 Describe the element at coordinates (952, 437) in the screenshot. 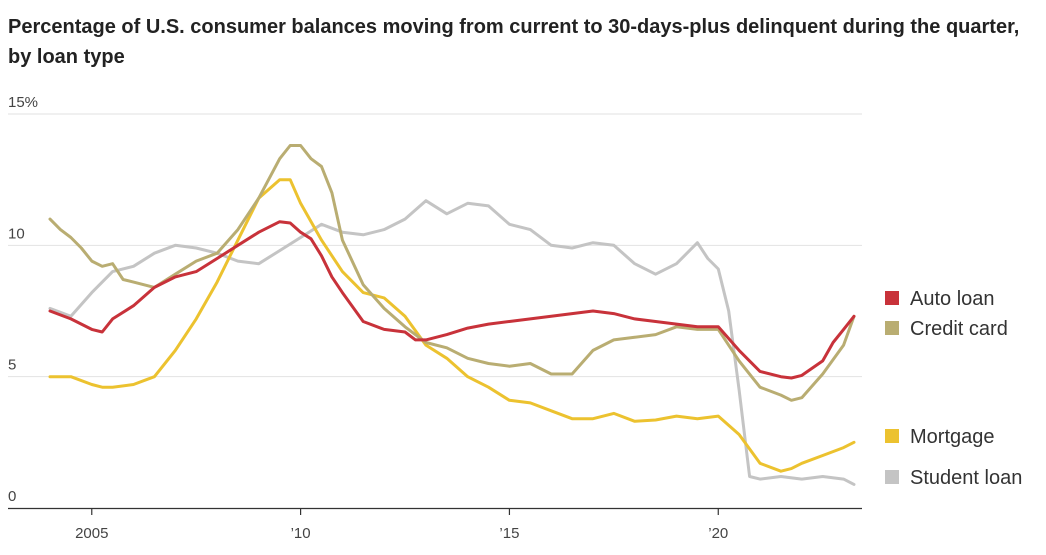

I see `legend-label-mortgage: Mortgage` at that location.